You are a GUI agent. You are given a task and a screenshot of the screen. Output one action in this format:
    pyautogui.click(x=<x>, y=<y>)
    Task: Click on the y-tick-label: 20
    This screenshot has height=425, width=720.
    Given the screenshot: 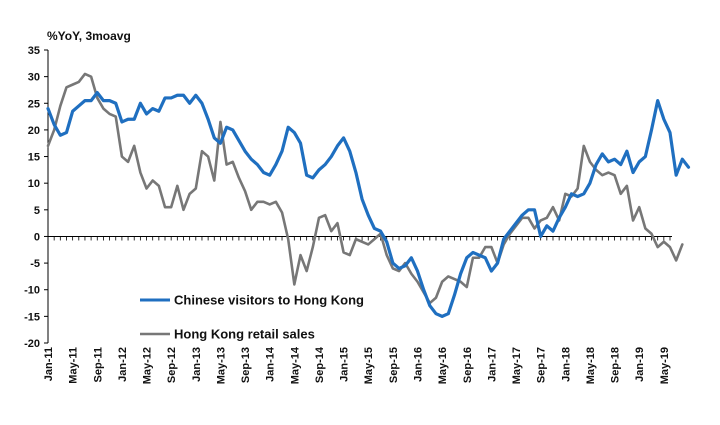 What is the action you would take?
    pyautogui.click(x=34, y=131)
    